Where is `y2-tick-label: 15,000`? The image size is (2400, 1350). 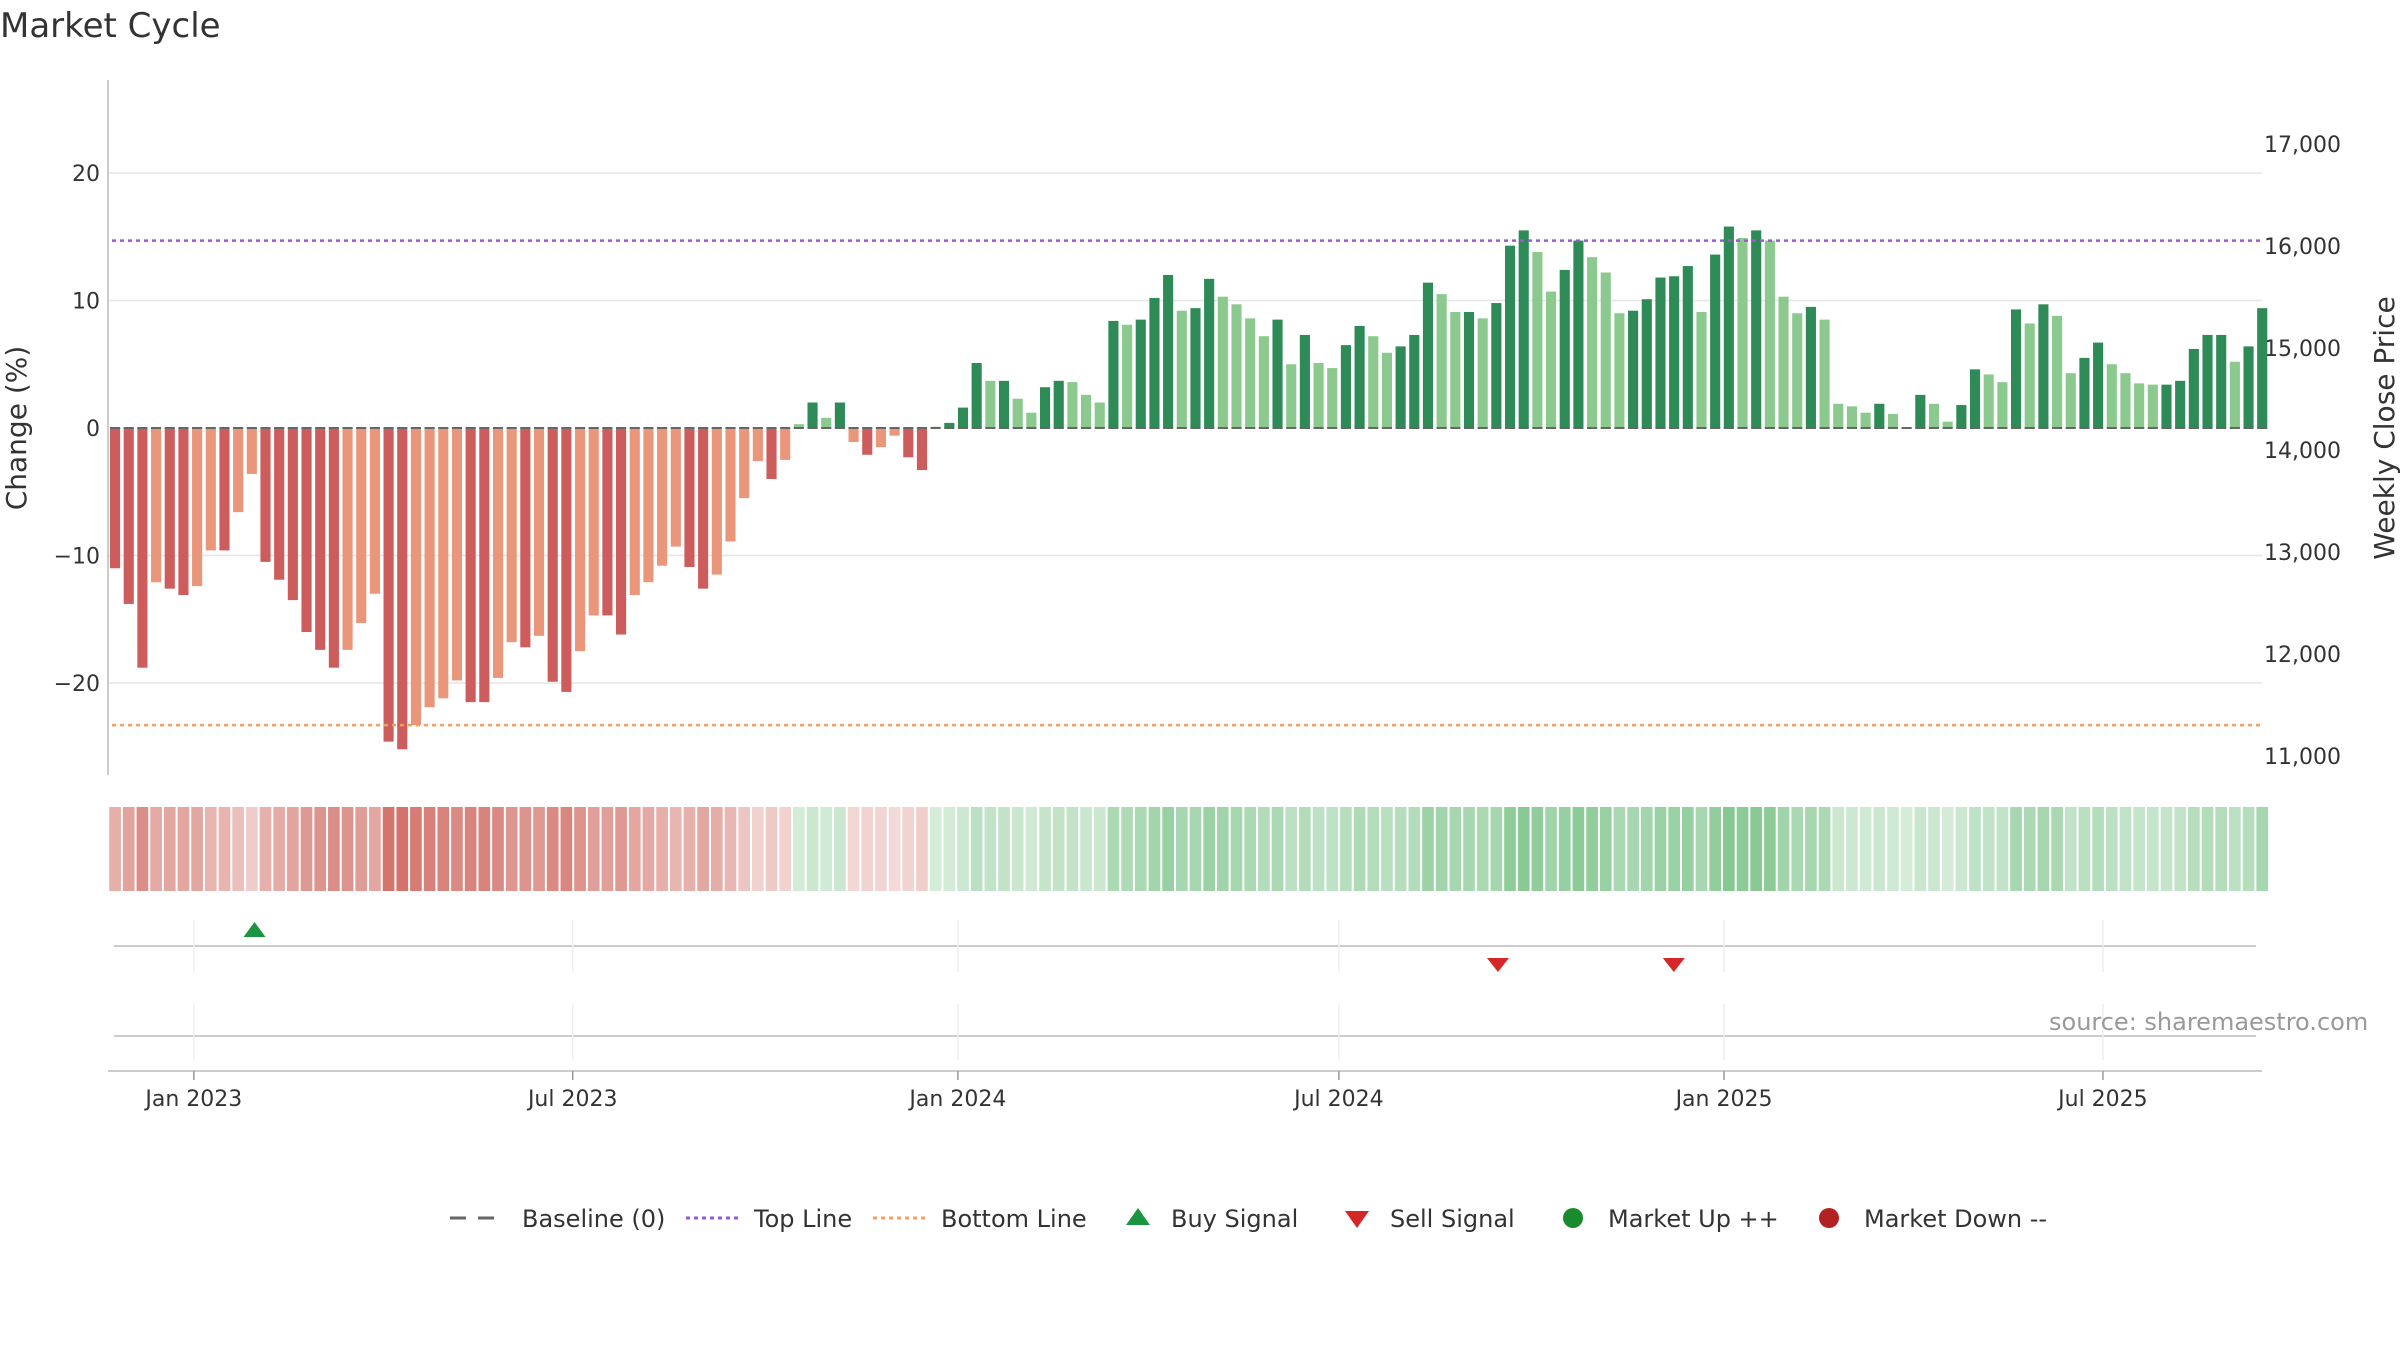 y2-tick-label: 15,000 is located at coordinates (2302, 349).